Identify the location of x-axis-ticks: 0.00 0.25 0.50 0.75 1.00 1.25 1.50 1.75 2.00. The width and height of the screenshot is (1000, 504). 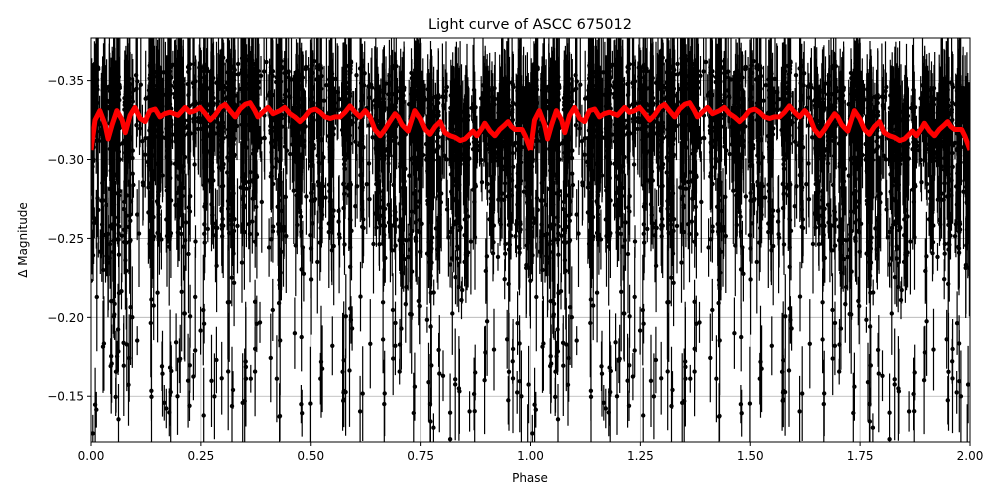
(531, 452).